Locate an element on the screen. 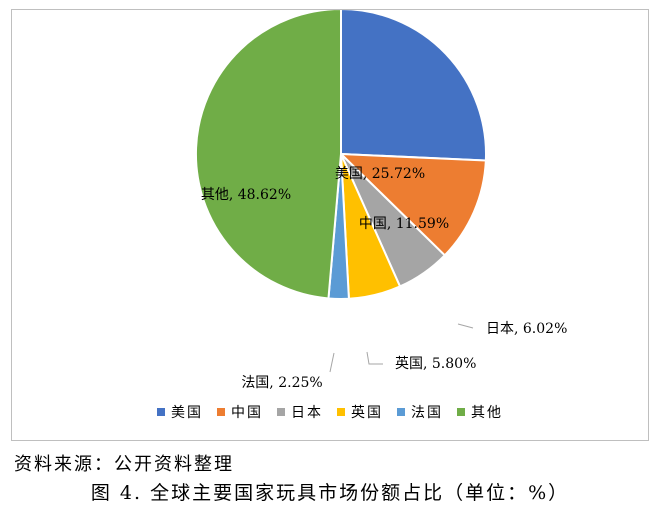 The width and height of the screenshot is (660, 512). legend-item-2: 中国 is located at coordinates (240, 412).